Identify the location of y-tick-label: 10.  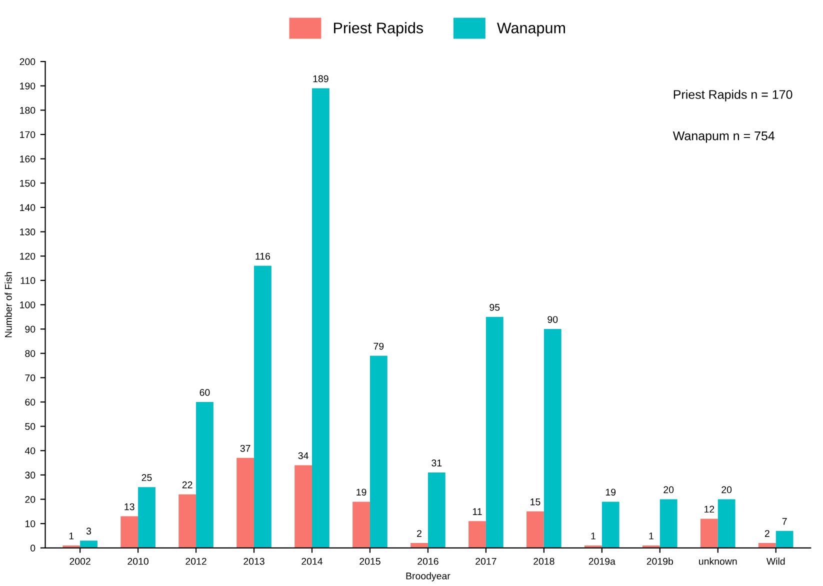
(30, 524).